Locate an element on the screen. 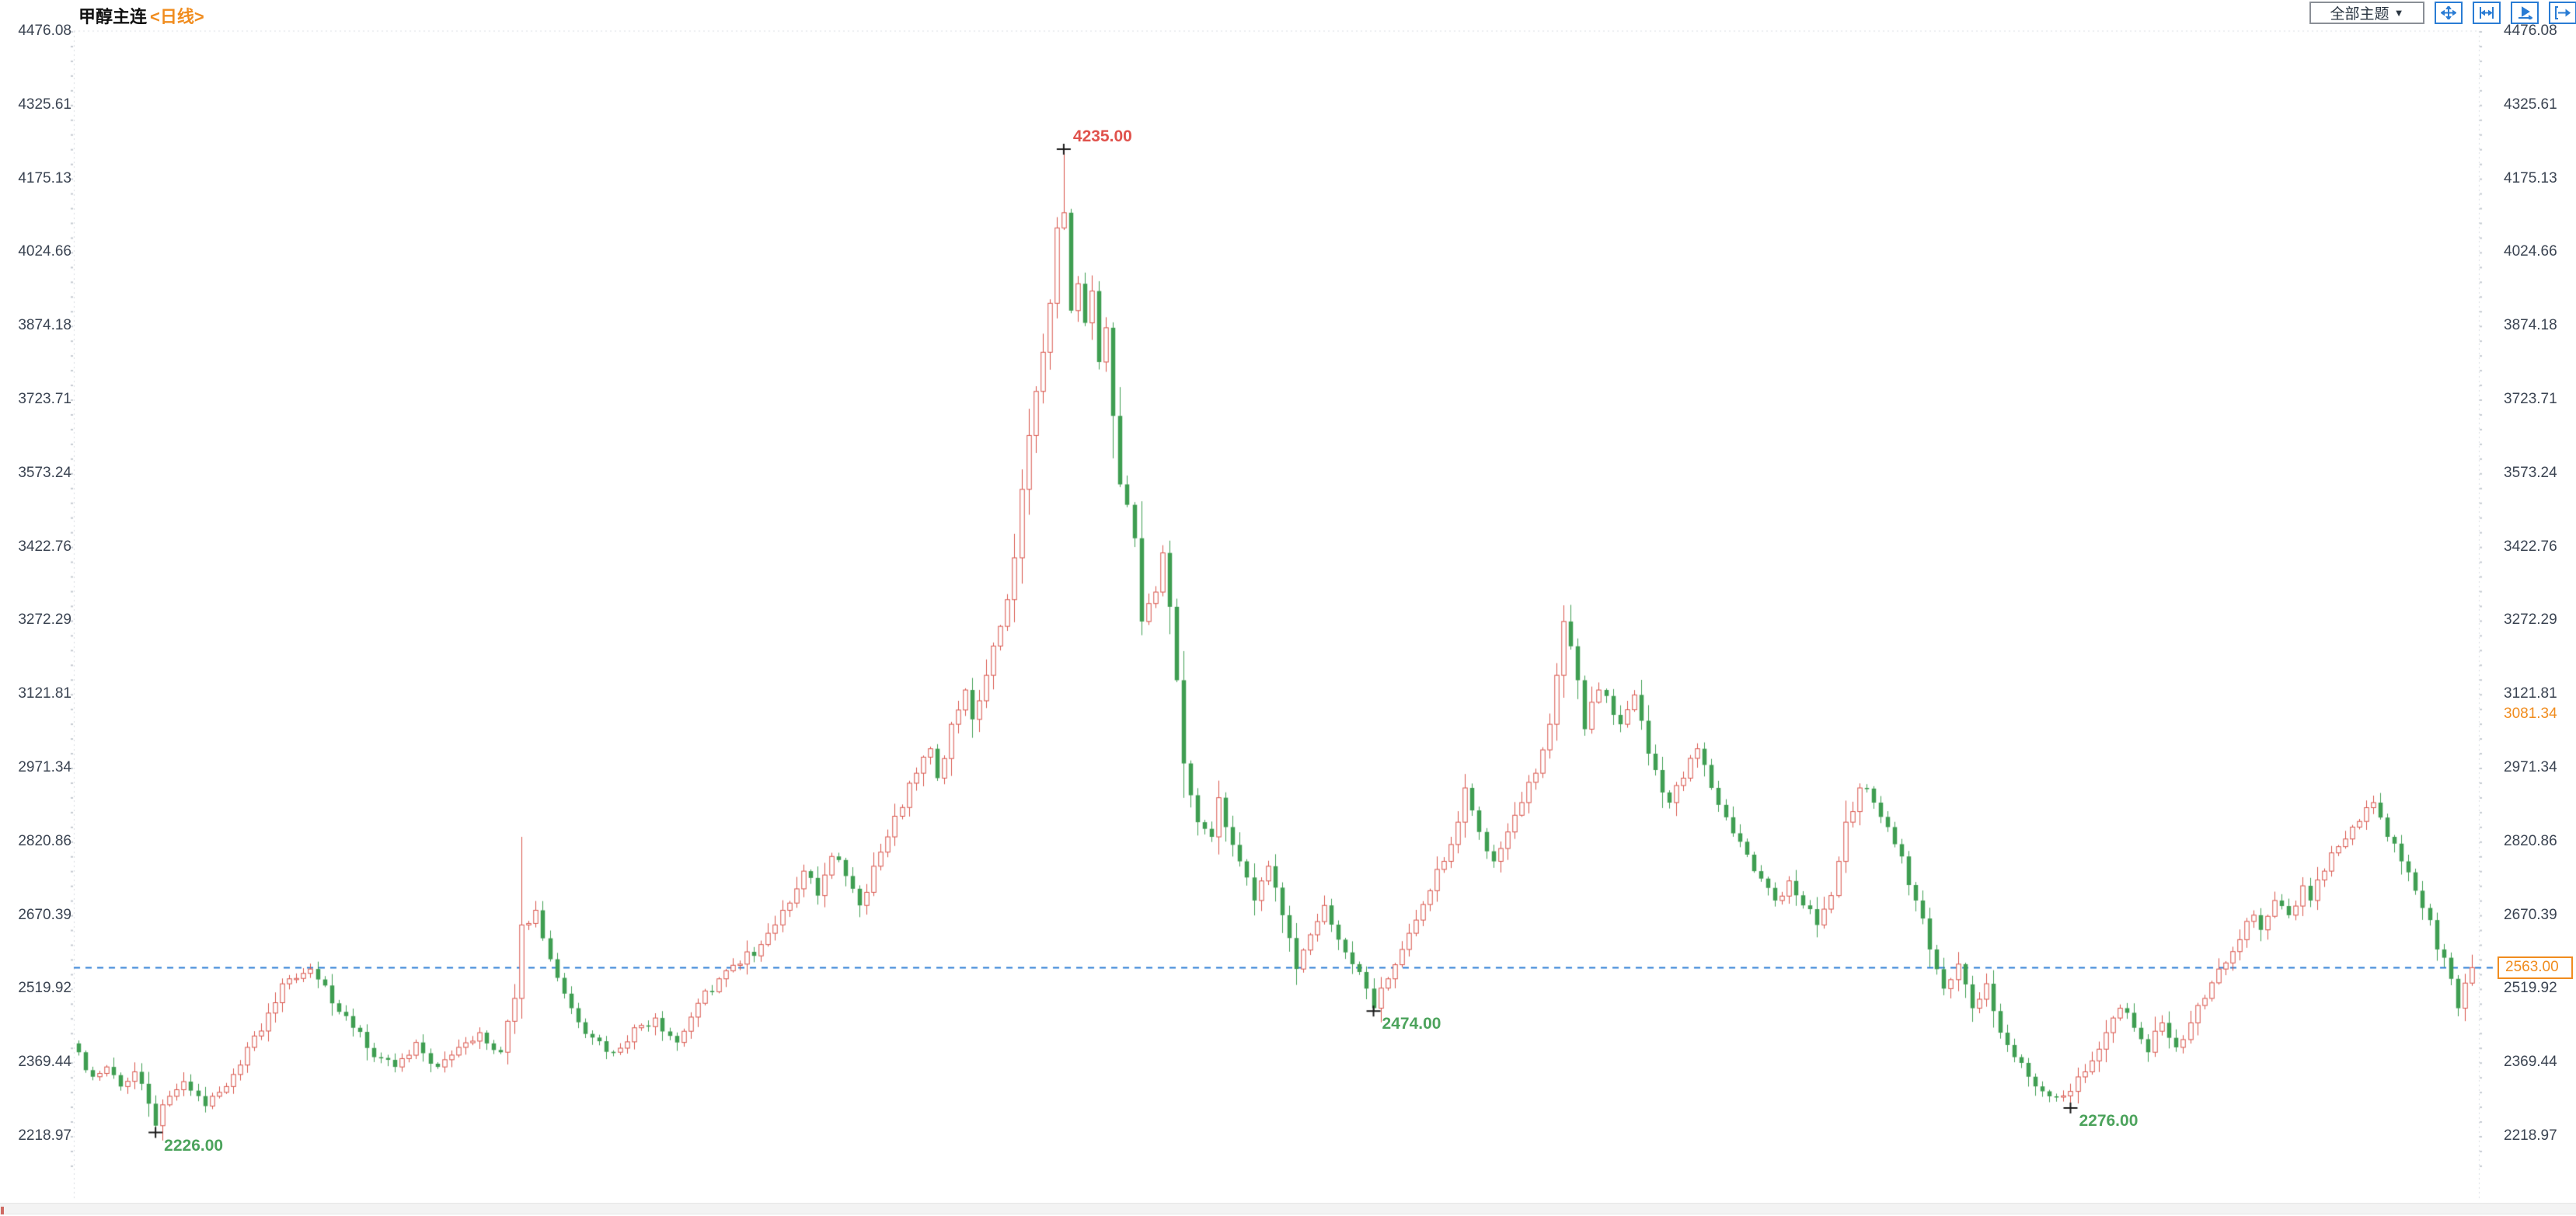  pan-tool-button is located at coordinates (2449, 13).